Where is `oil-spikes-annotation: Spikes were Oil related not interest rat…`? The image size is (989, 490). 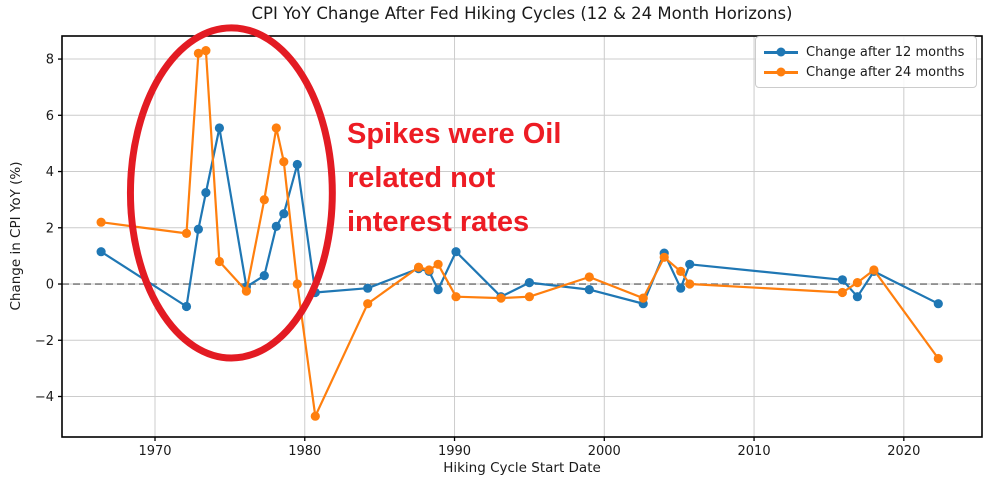 oil-spikes-annotation: Spikes were Oil related not interest rat… is located at coordinates (454, 178).